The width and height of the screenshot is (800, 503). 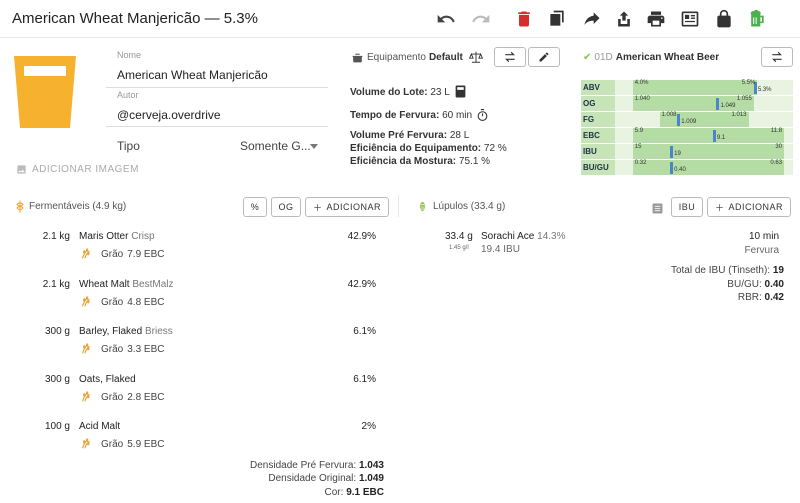 What do you see at coordinates (396, 57) in the screenshot?
I see `equipment-label: Equipamento` at bounding box center [396, 57].